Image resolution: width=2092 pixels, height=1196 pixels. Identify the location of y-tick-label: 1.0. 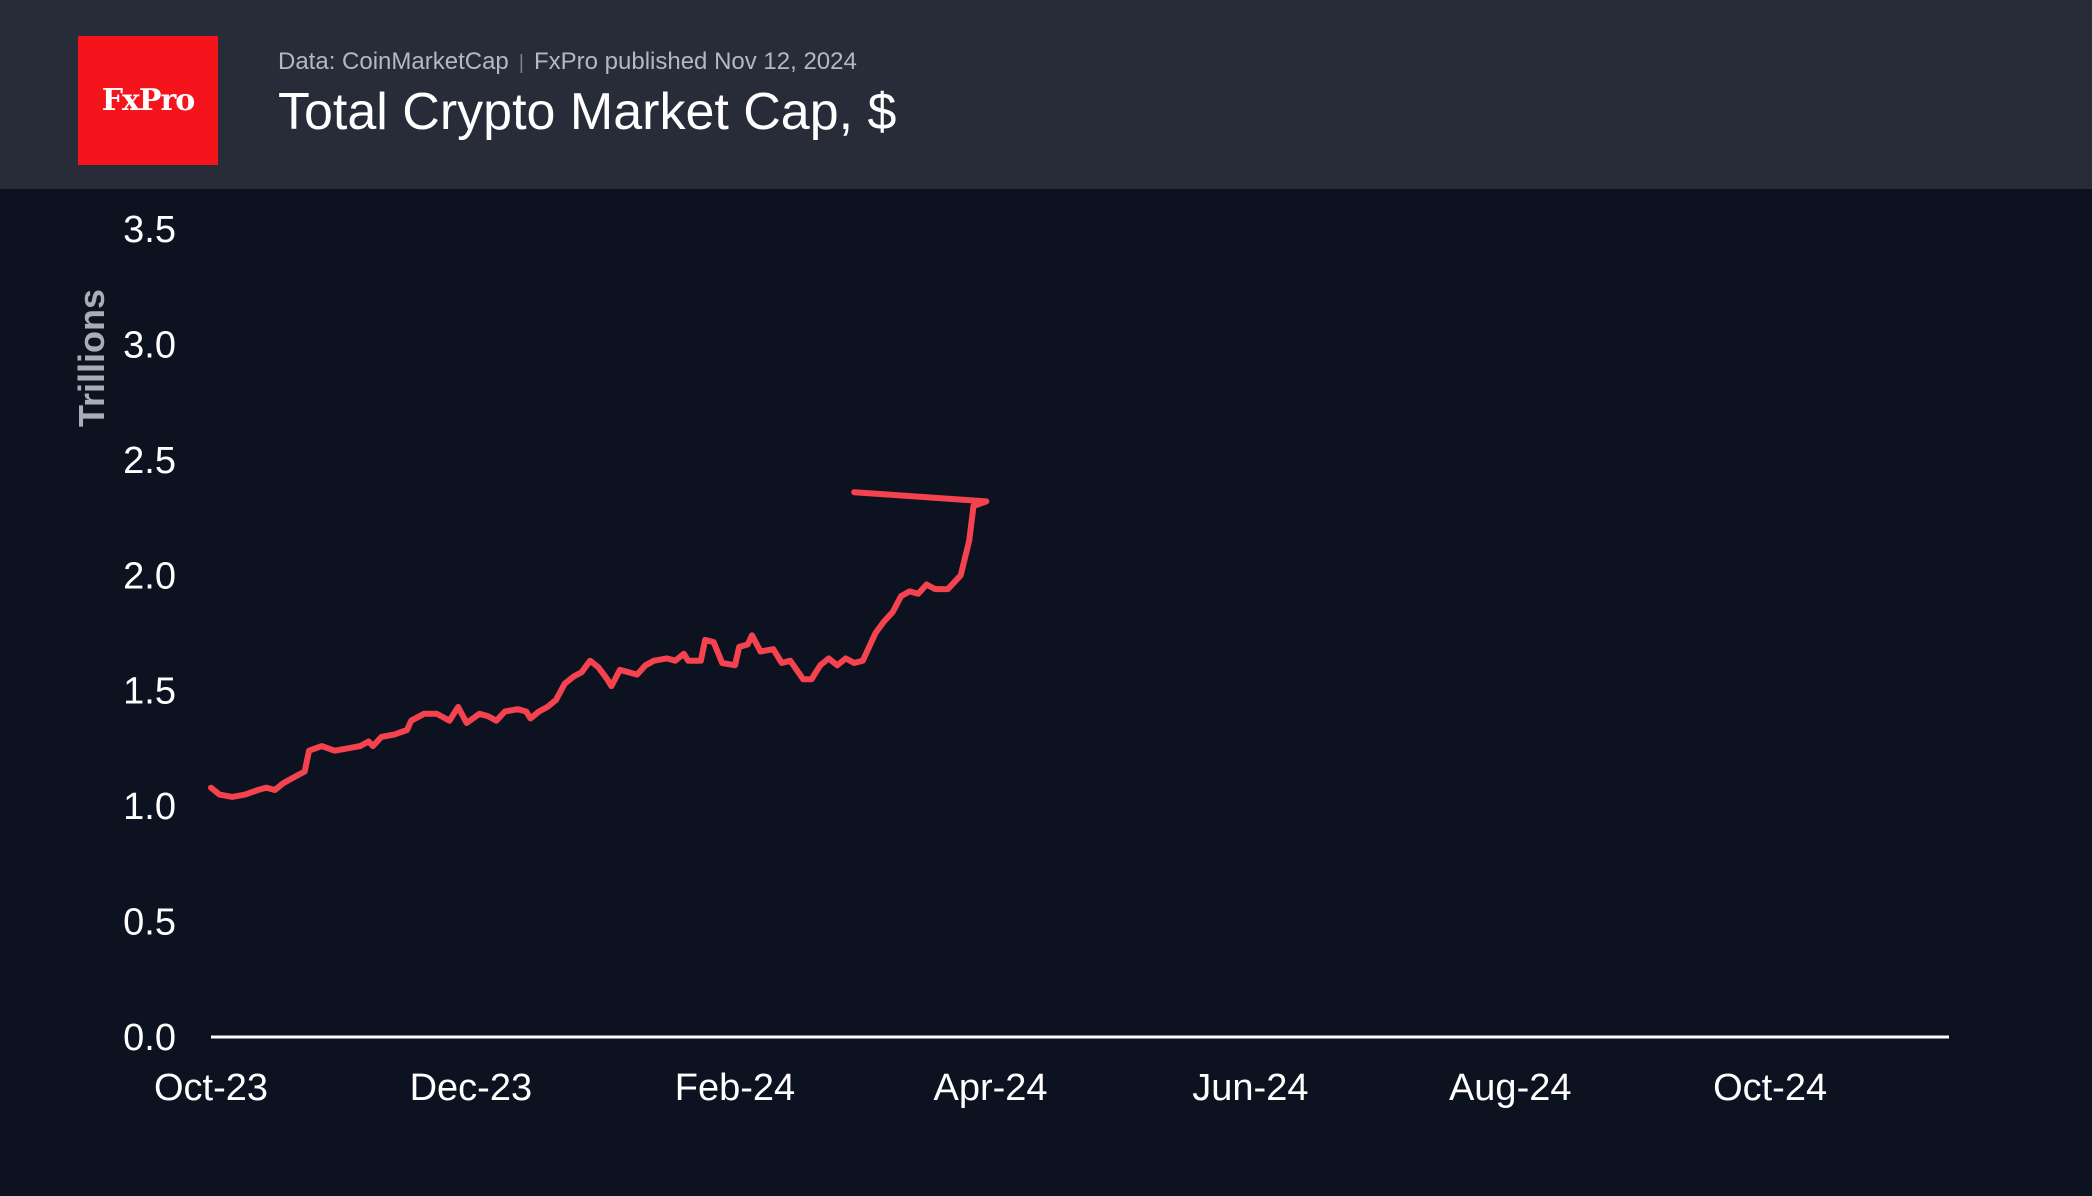
(149, 807).